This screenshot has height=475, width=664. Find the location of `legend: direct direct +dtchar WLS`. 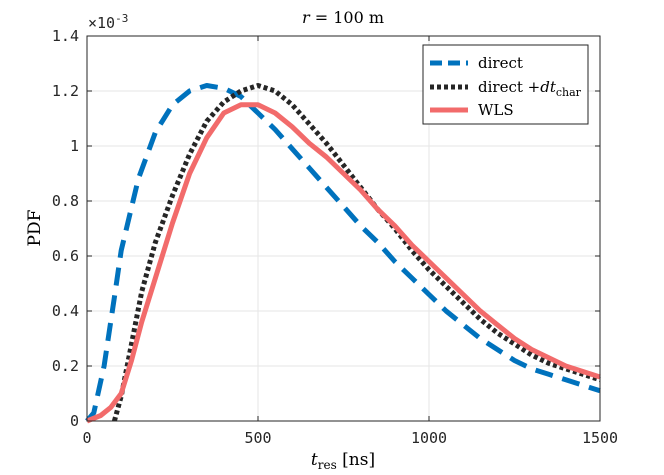

legend: direct direct +dtchar WLS is located at coordinates (505, 84).